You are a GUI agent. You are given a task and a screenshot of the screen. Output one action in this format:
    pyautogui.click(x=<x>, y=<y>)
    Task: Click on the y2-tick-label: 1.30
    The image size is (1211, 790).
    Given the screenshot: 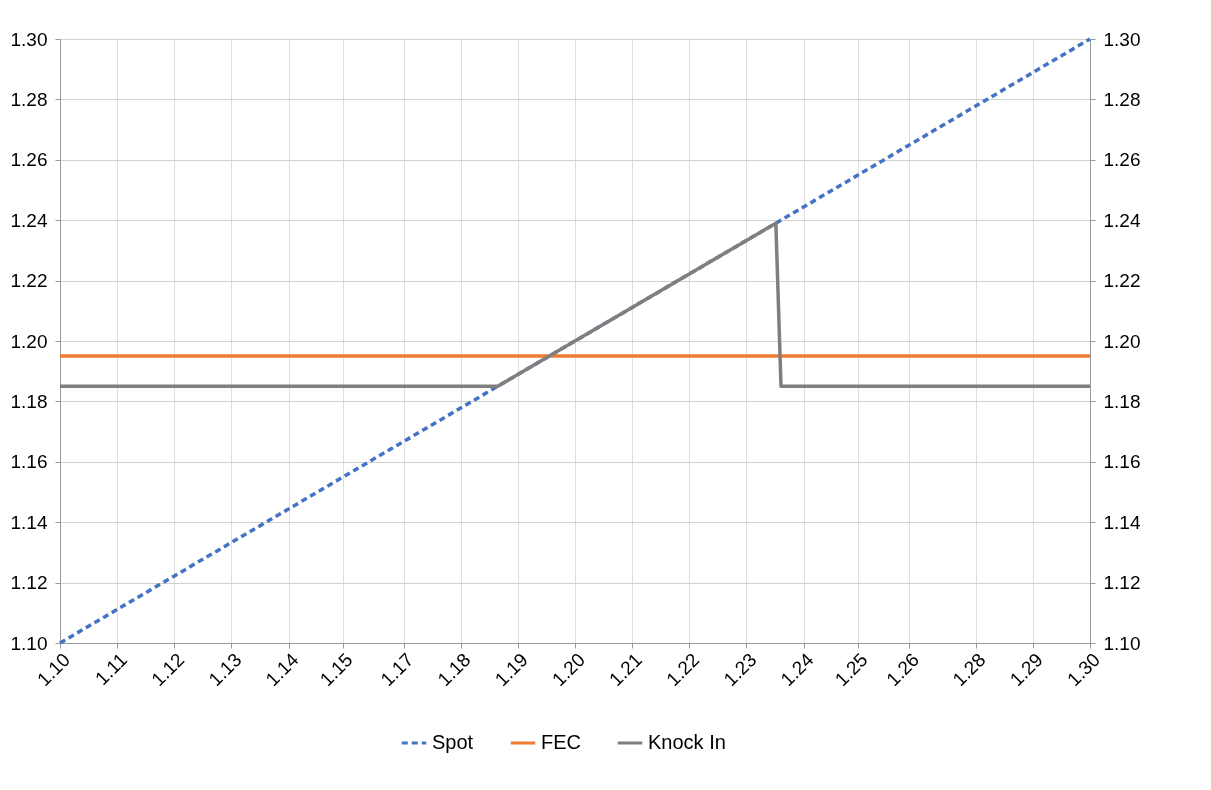 What is the action you would take?
    pyautogui.click(x=1122, y=39)
    